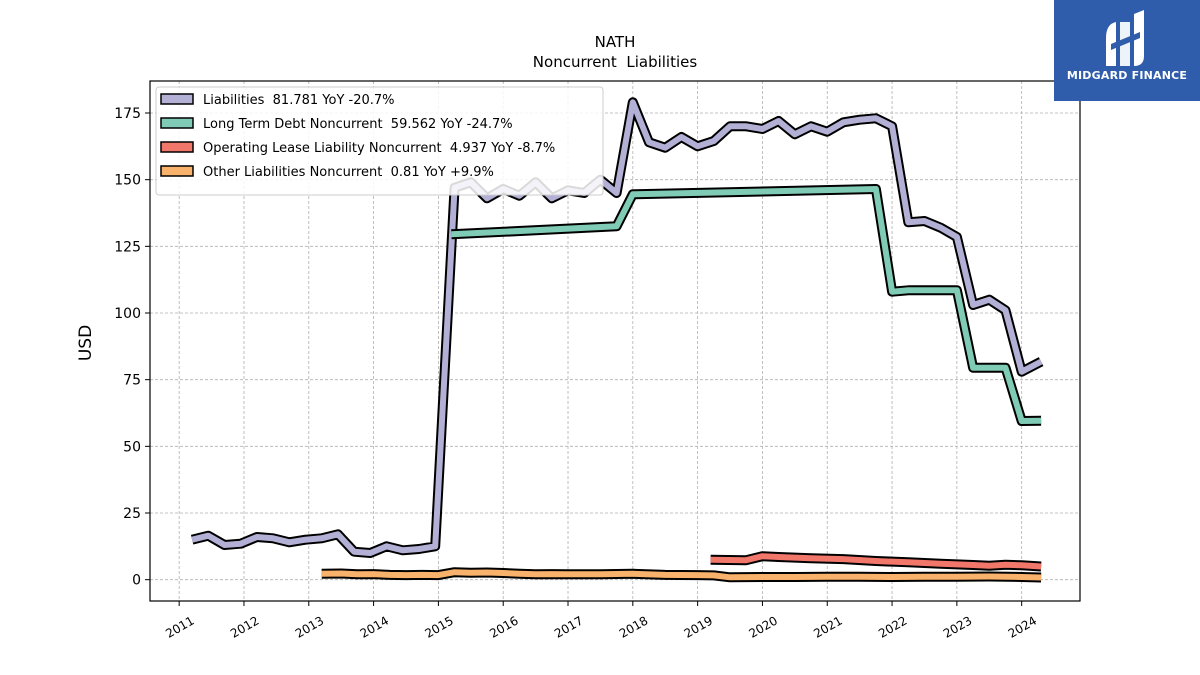 This screenshot has height=675, width=1200. Describe the element at coordinates (86, 343) in the screenshot. I see `y-axis-label: USD` at that location.